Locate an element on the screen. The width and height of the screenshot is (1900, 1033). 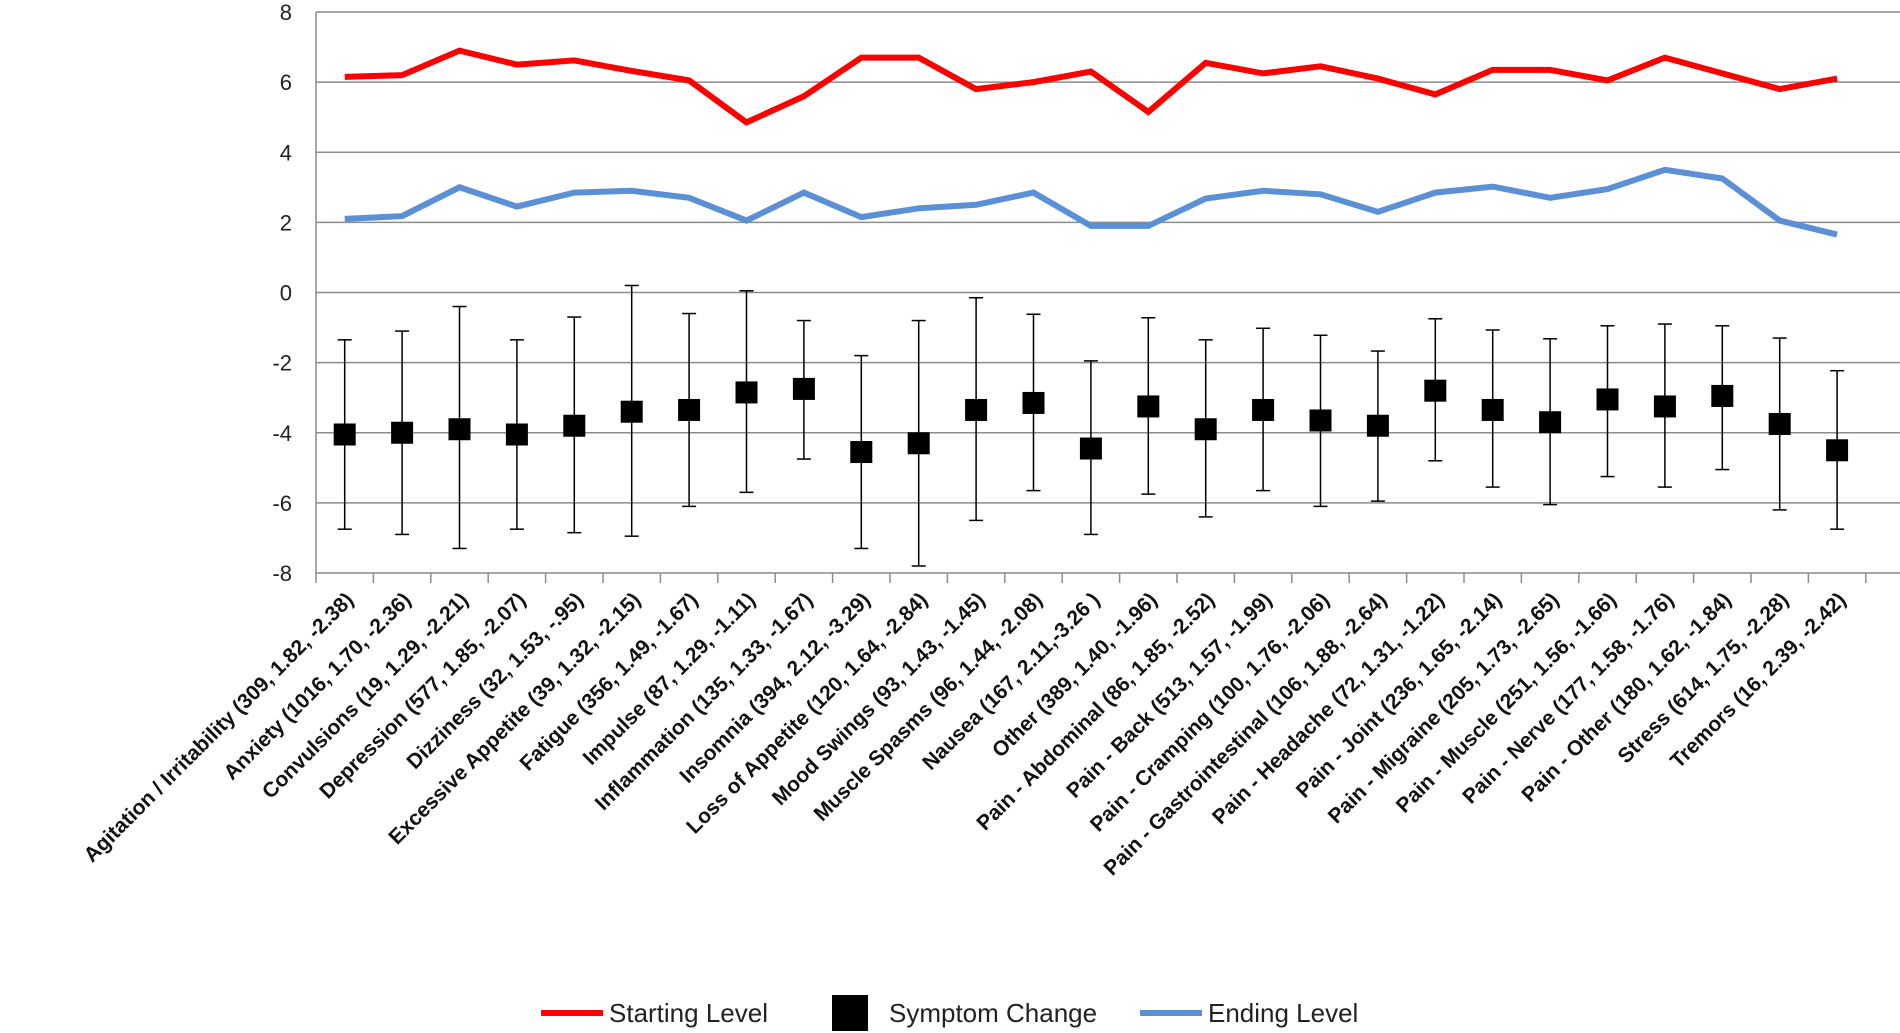
x-tick-label: Pain - Other (180, 1.62, -1.84) is located at coordinates (1626, 697).